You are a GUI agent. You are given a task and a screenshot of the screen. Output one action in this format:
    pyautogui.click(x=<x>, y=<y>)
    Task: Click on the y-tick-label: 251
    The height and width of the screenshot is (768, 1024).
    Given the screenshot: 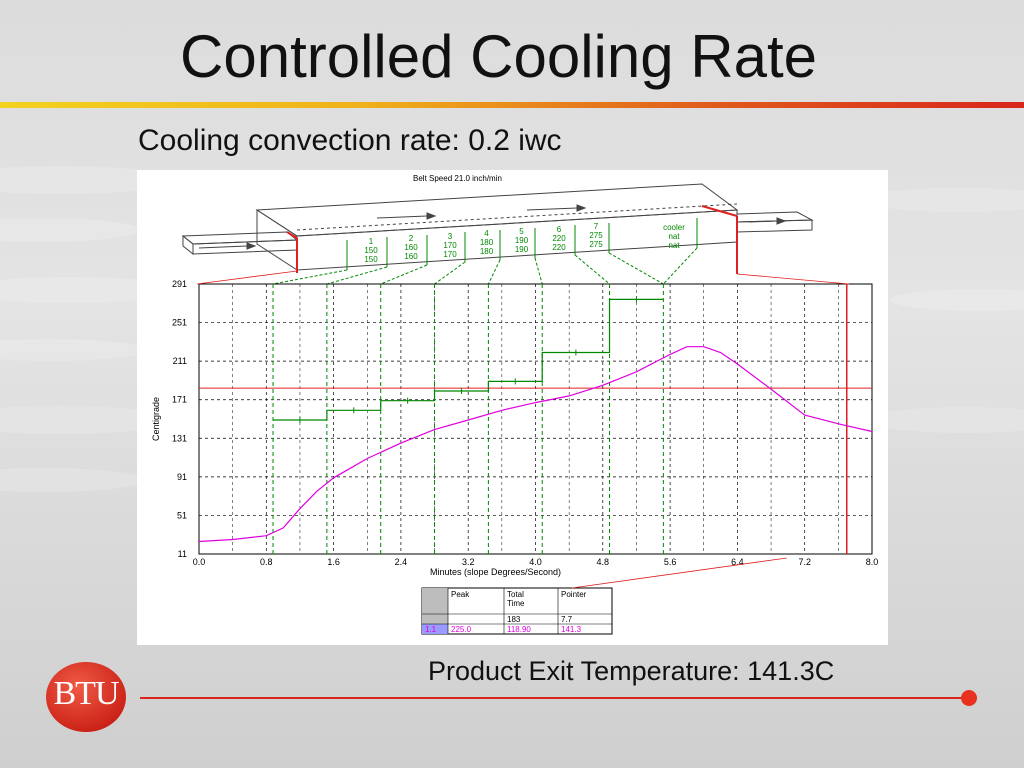 What is the action you would take?
    pyautogui.click(x=179, y=323)
    